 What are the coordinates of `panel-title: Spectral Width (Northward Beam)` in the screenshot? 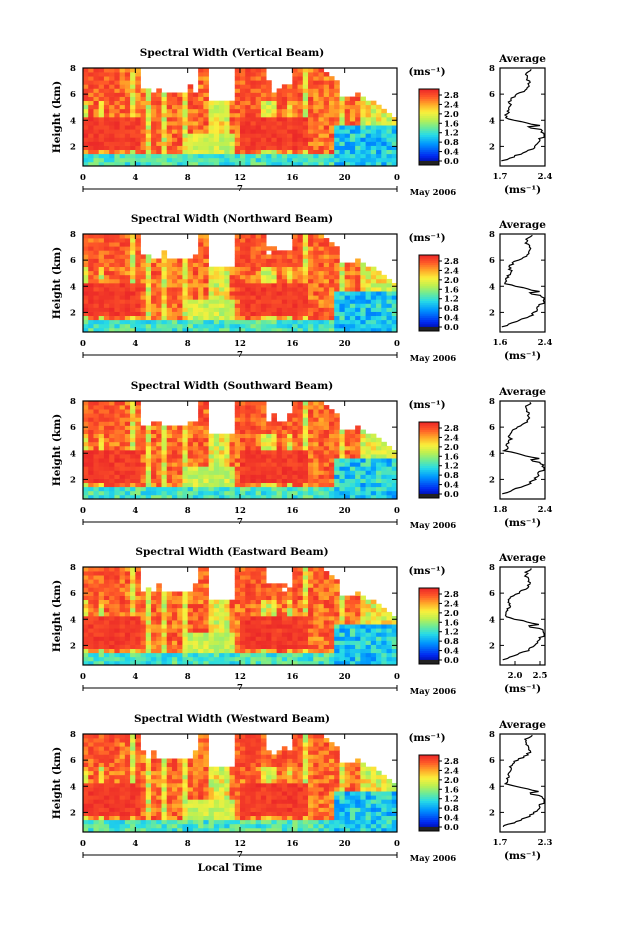 It's located at (232, 219).